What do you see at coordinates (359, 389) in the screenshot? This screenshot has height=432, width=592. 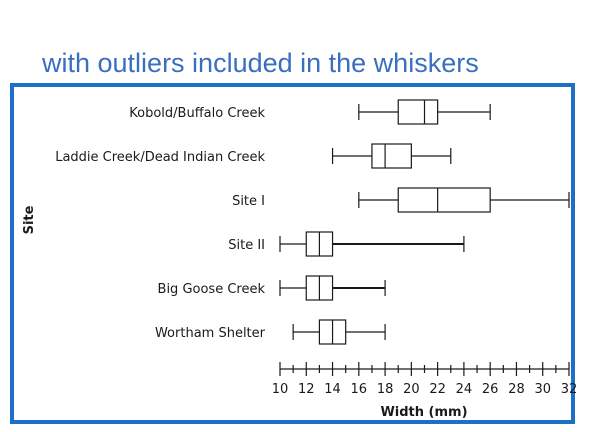 I see `x-tick-label: 16` at bounding box center [359, 389].